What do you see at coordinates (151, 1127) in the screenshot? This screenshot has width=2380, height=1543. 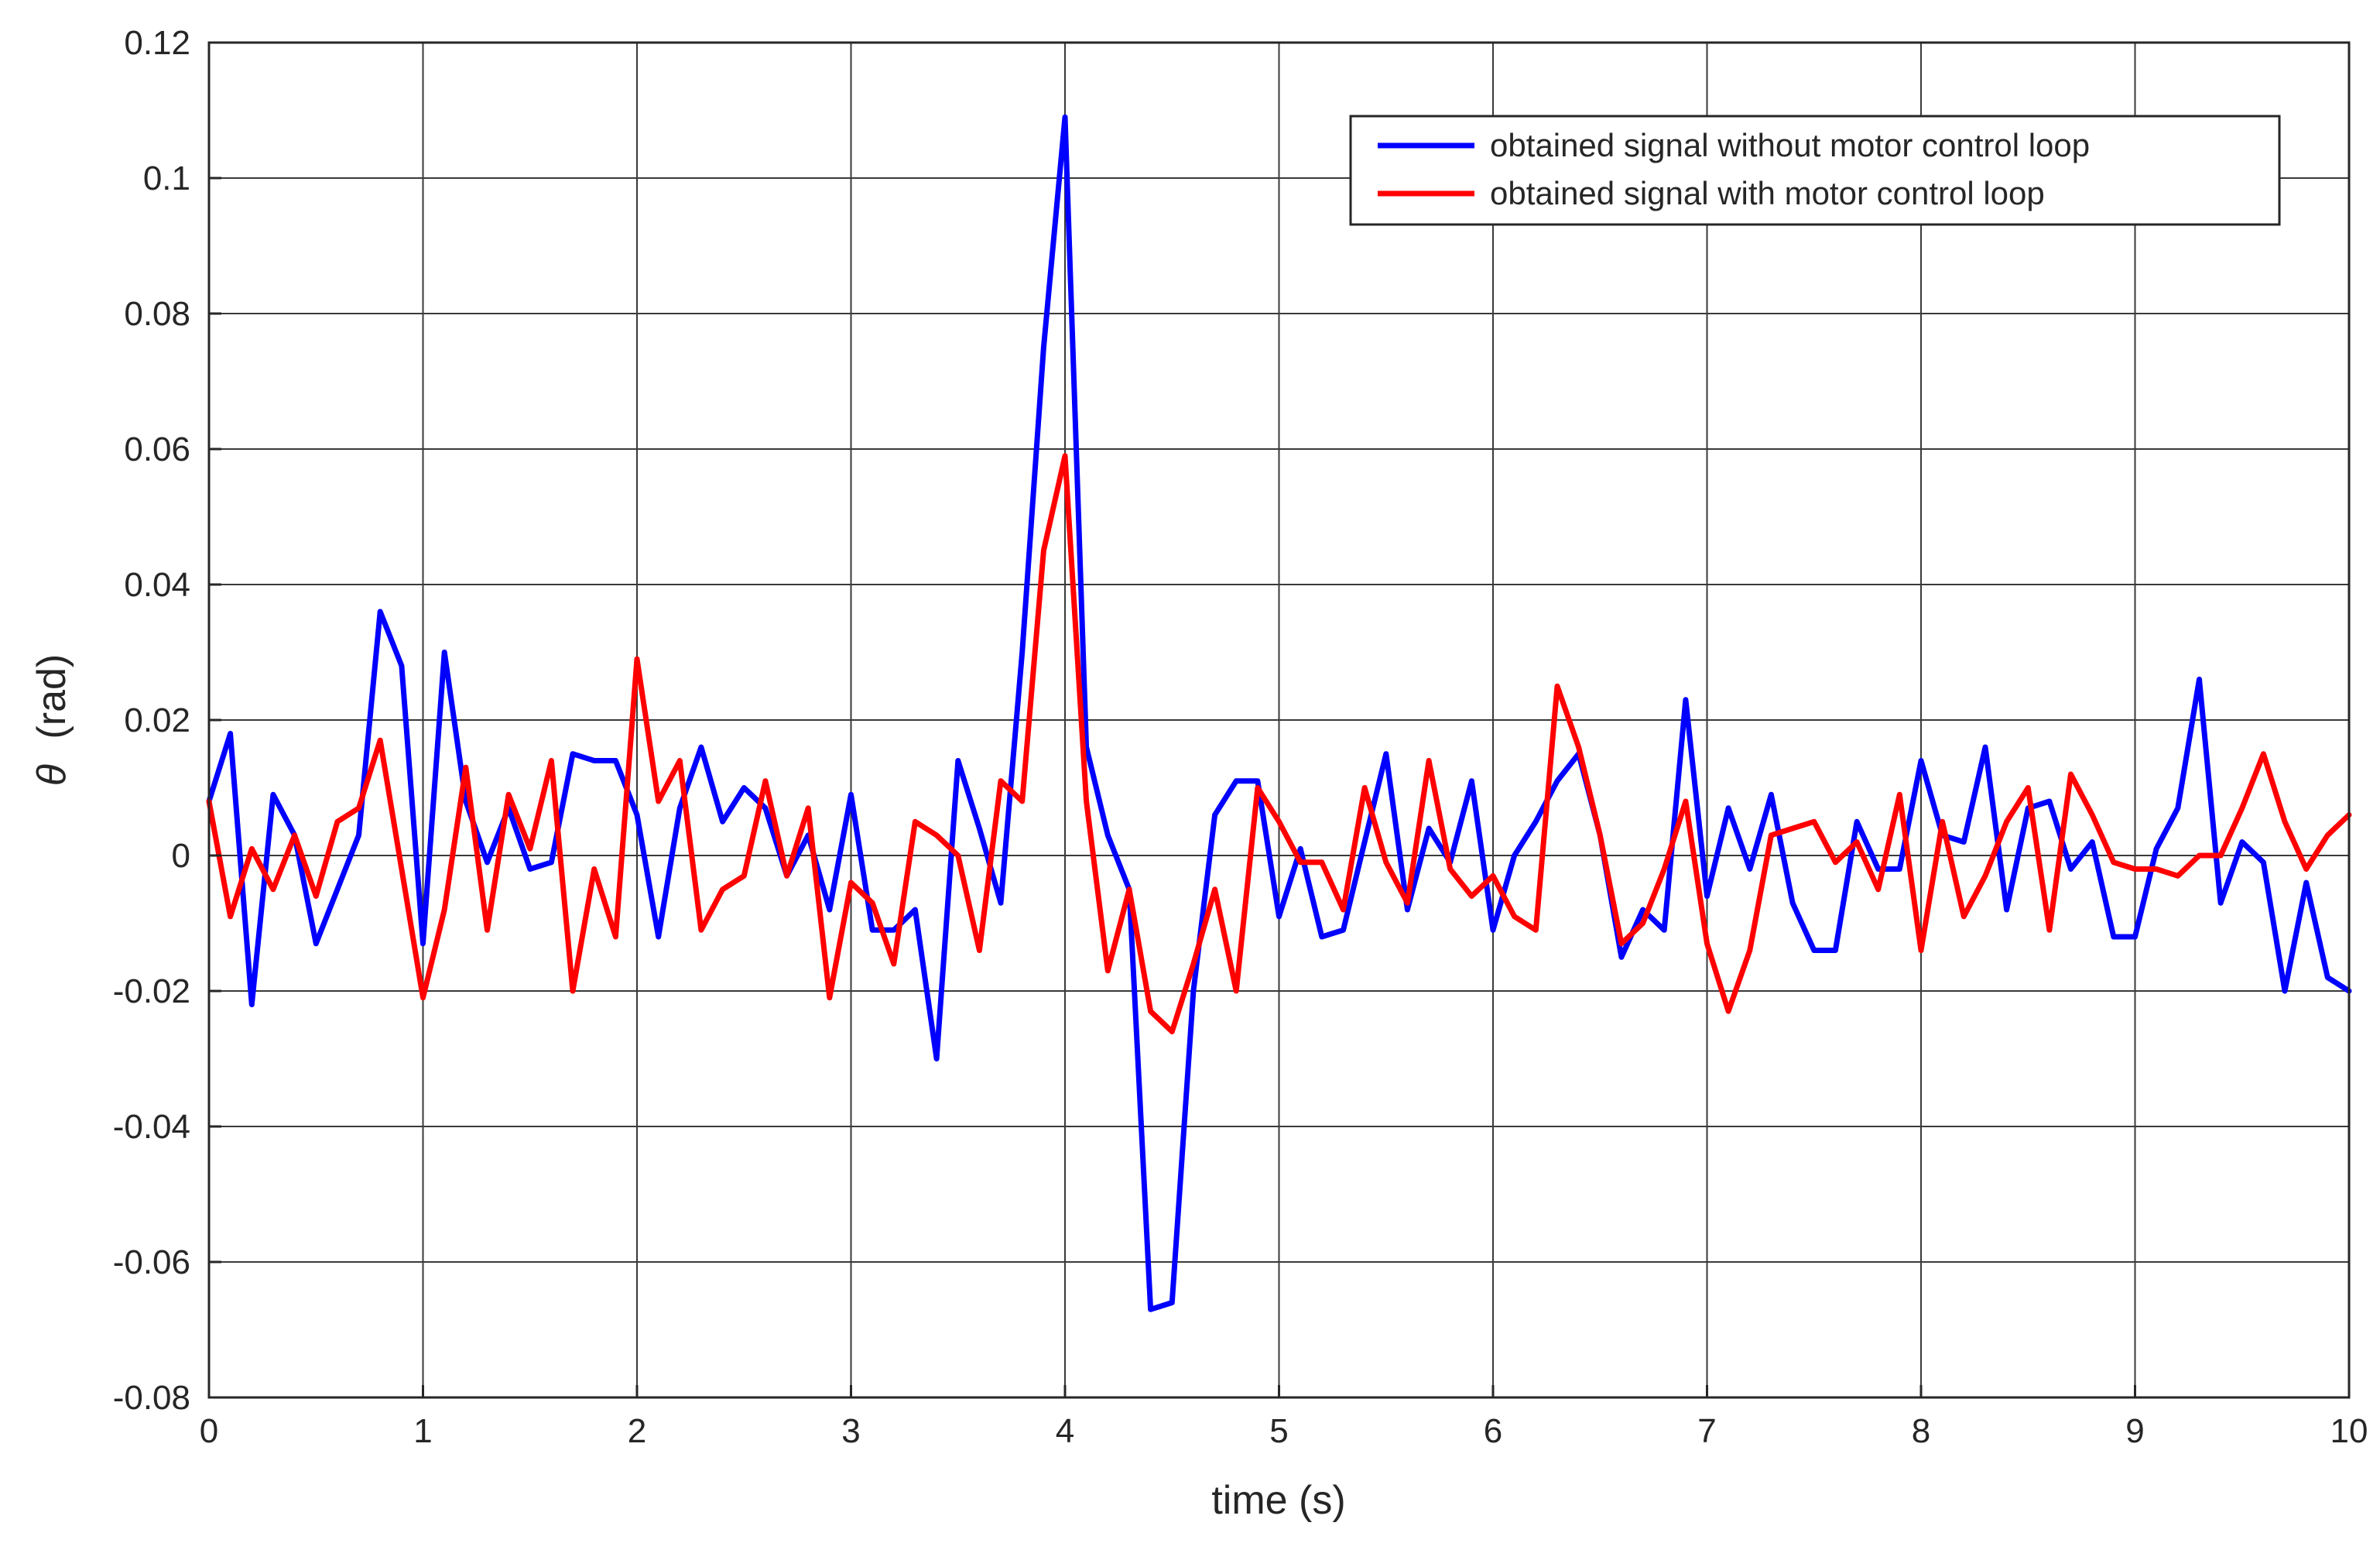 I see `y-tick-label: -0.04` at bounding box center [151, 1127].